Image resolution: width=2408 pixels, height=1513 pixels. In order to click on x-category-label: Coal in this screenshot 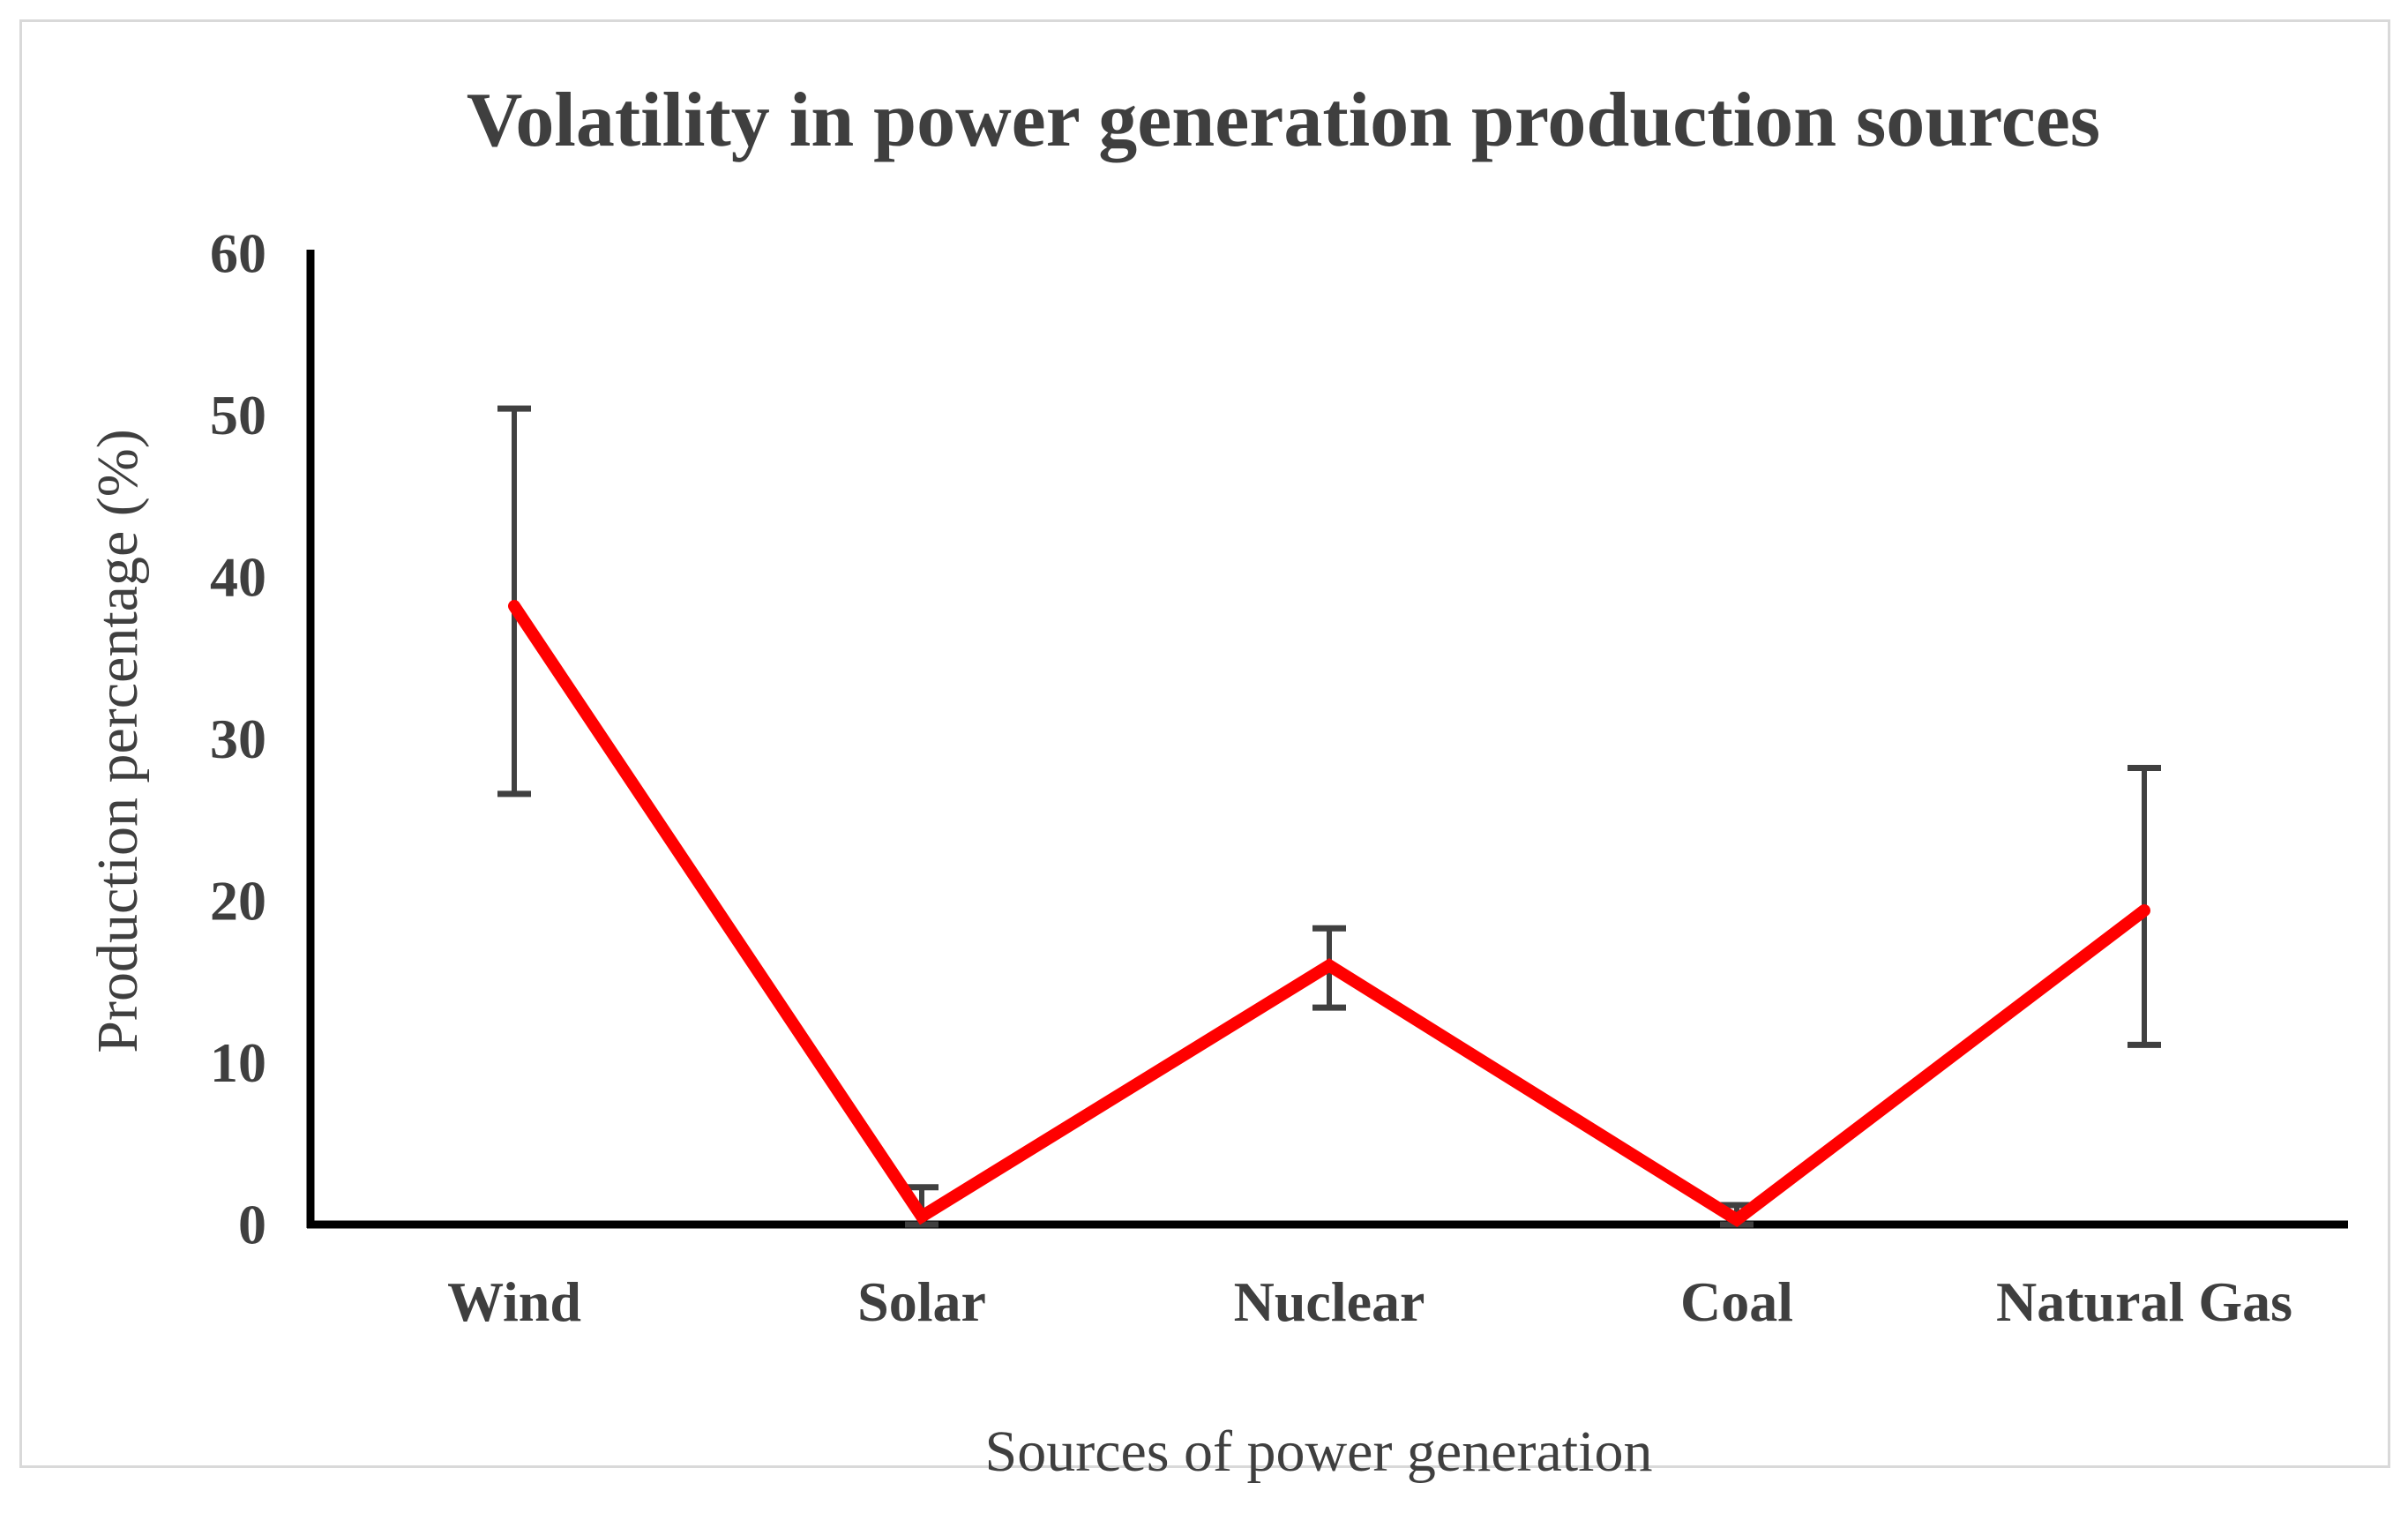, I will do `click(1736, 1301)`.